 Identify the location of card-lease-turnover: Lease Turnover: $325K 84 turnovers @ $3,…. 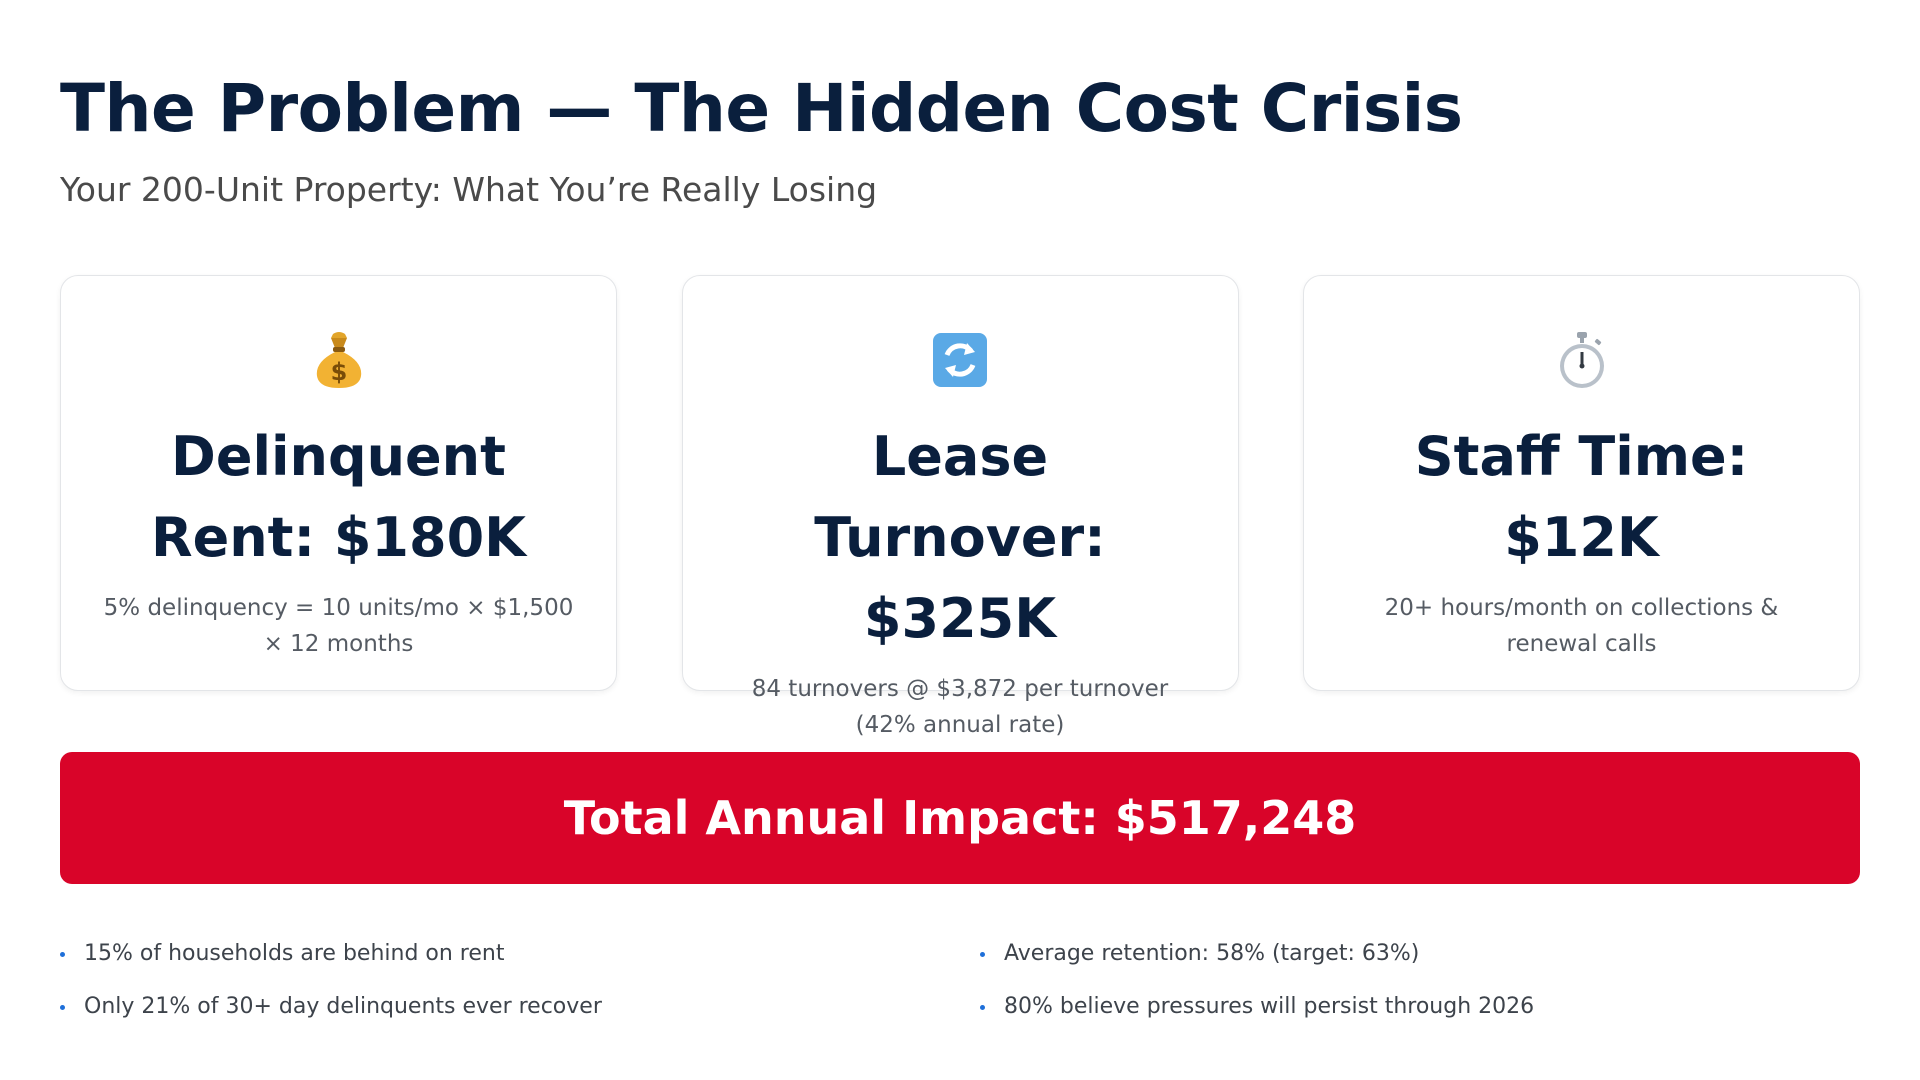
(960, 506).